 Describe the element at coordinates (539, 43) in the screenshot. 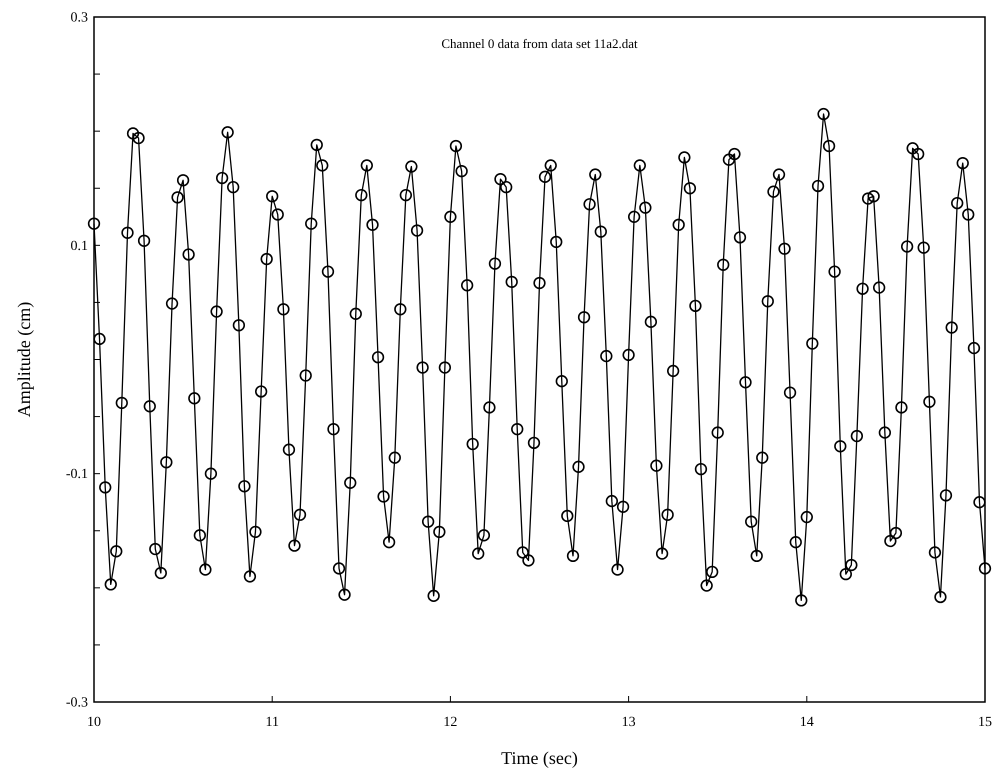

I see `text: Channel 0 data from data set 11a2.dat` at that location.